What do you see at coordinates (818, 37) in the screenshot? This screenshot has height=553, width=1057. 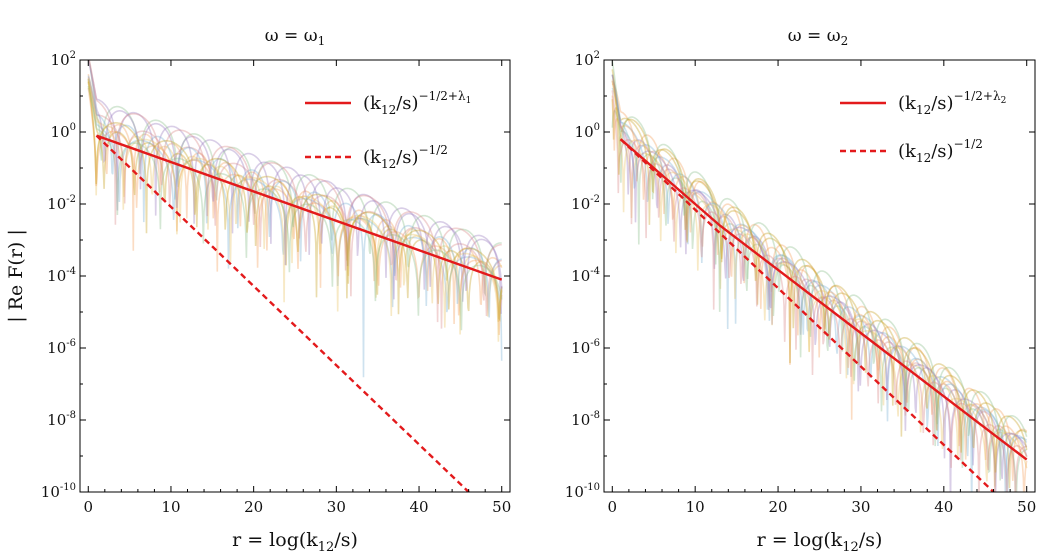 I see `chart-title: ω = ω2` at bounding box center [818, 37].